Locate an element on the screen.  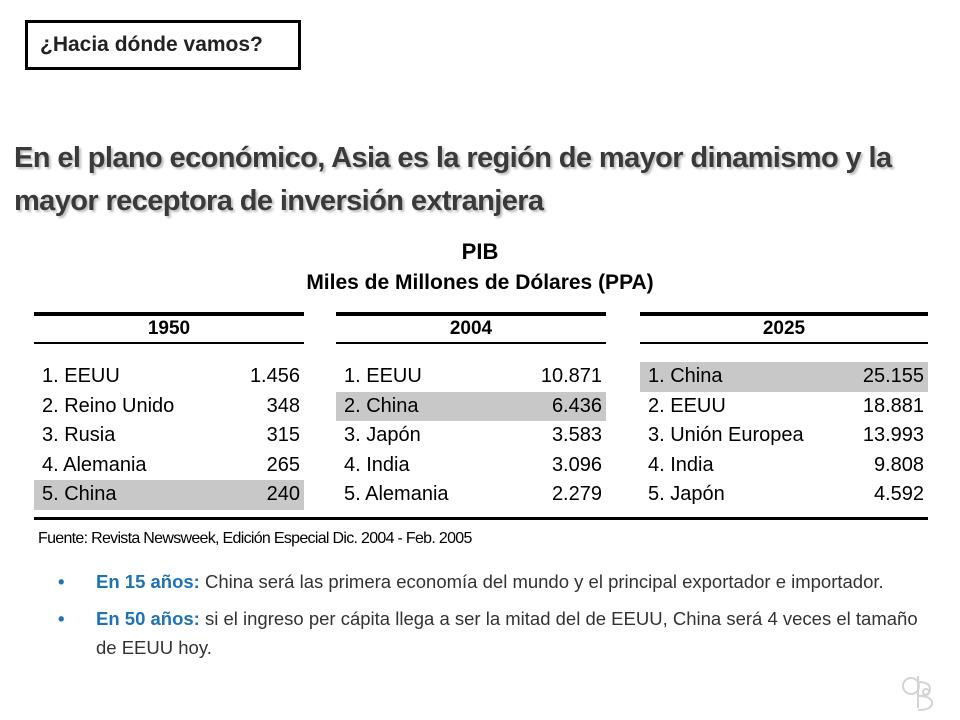
country-label: 5. Japón is located at coordinates (686, 494).